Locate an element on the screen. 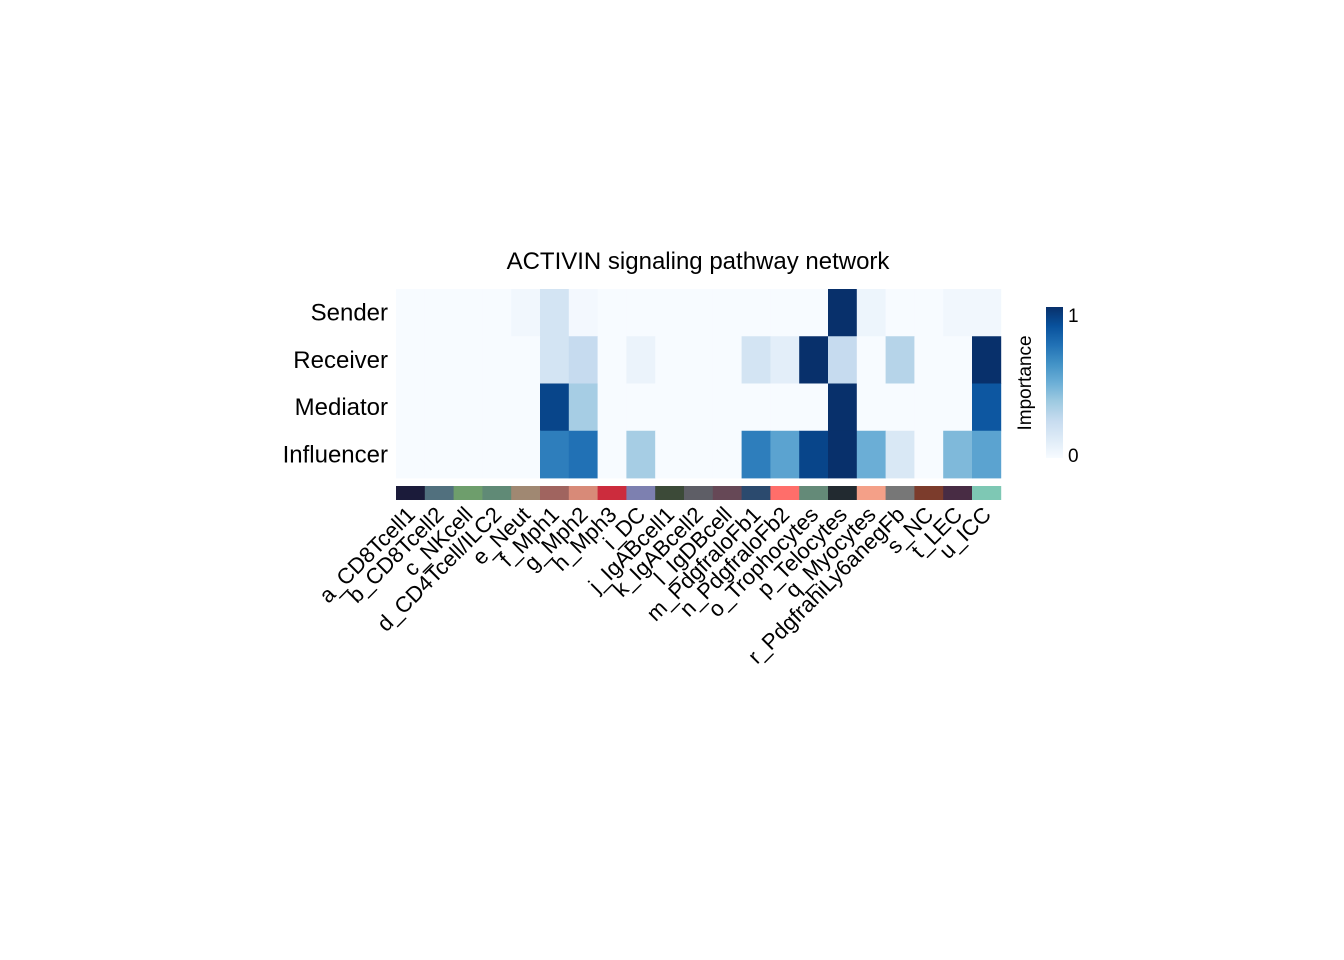 The width and height of the screenshot is (1344, 960). colorbar-tick-min: 0 is located at coordinates (1073, 456).